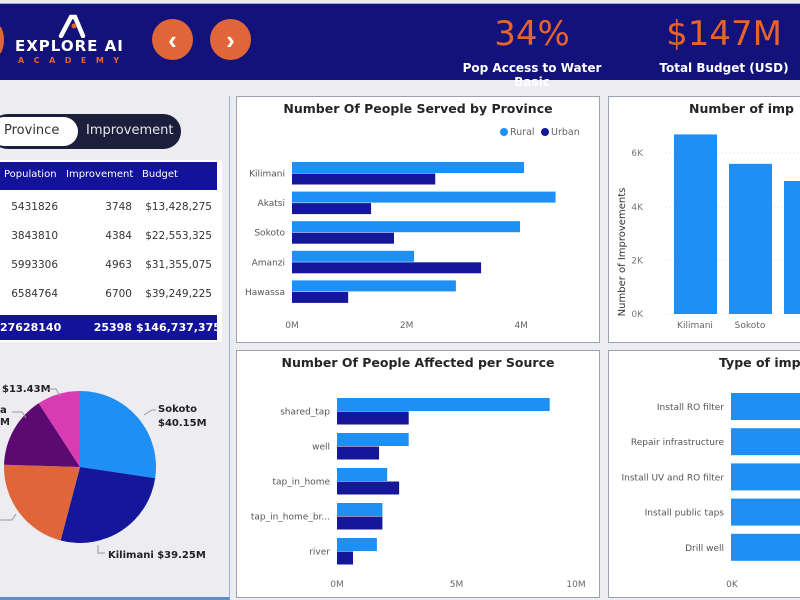  What do you see at coordinates (30, 174) in the screenshot?
I see `col-population: Population` at bounding box center [30, 174].